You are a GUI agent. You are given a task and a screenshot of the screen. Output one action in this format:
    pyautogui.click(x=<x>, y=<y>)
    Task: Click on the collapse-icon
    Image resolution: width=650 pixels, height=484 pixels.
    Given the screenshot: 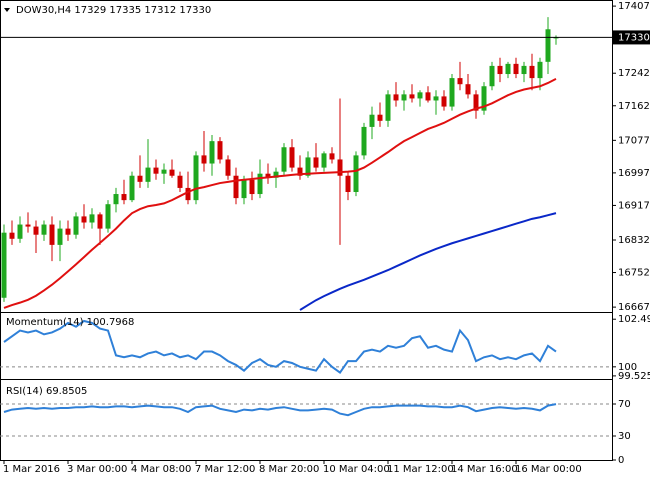 What is the action you would take?
    pyautogui.click(x=7, y=10)
    